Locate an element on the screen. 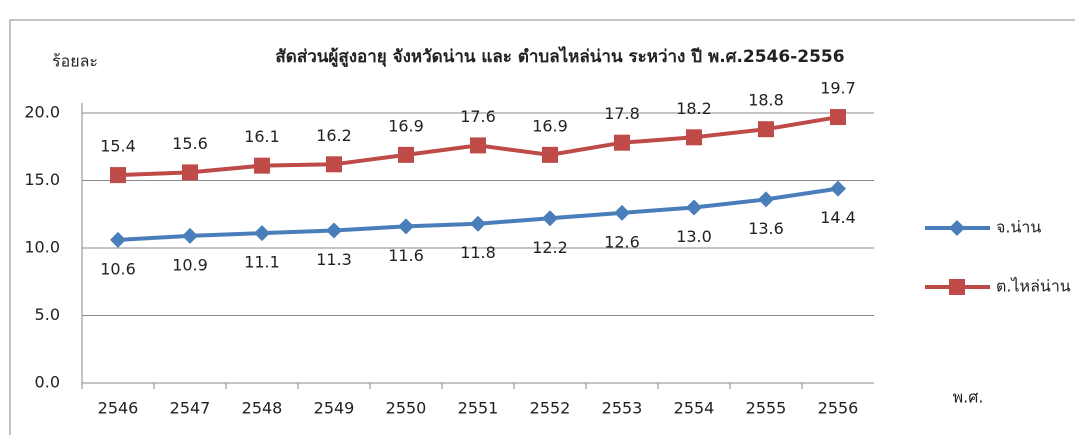 This screenshot has width=1075, height=435. x-tick-label: 2553 is located at coordinates (622, 408).